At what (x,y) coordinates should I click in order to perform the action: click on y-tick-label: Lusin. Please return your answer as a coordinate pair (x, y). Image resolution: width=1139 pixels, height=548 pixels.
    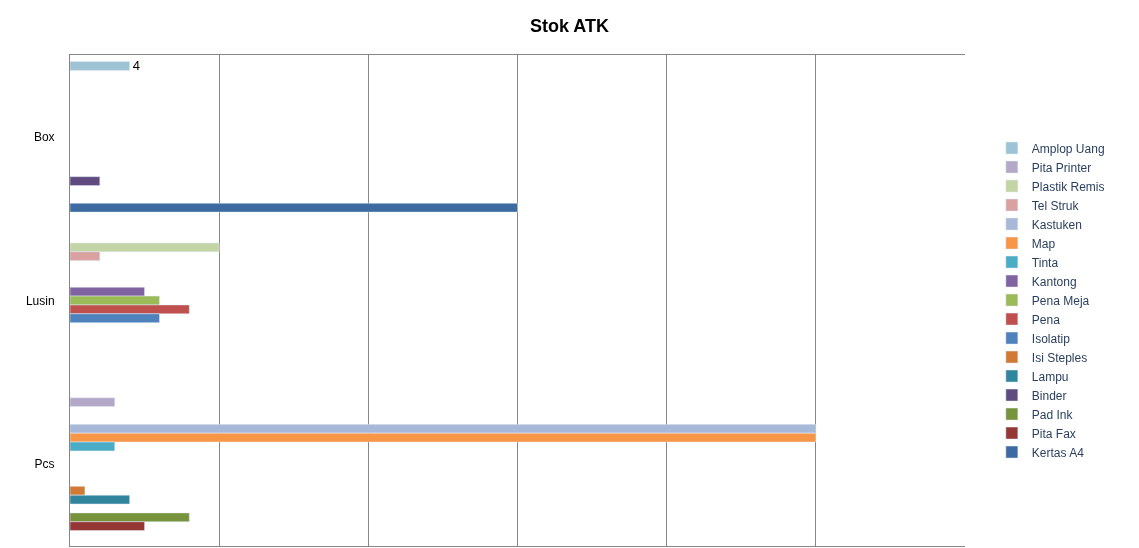
    Looking at the image, I should click on (40, 300).